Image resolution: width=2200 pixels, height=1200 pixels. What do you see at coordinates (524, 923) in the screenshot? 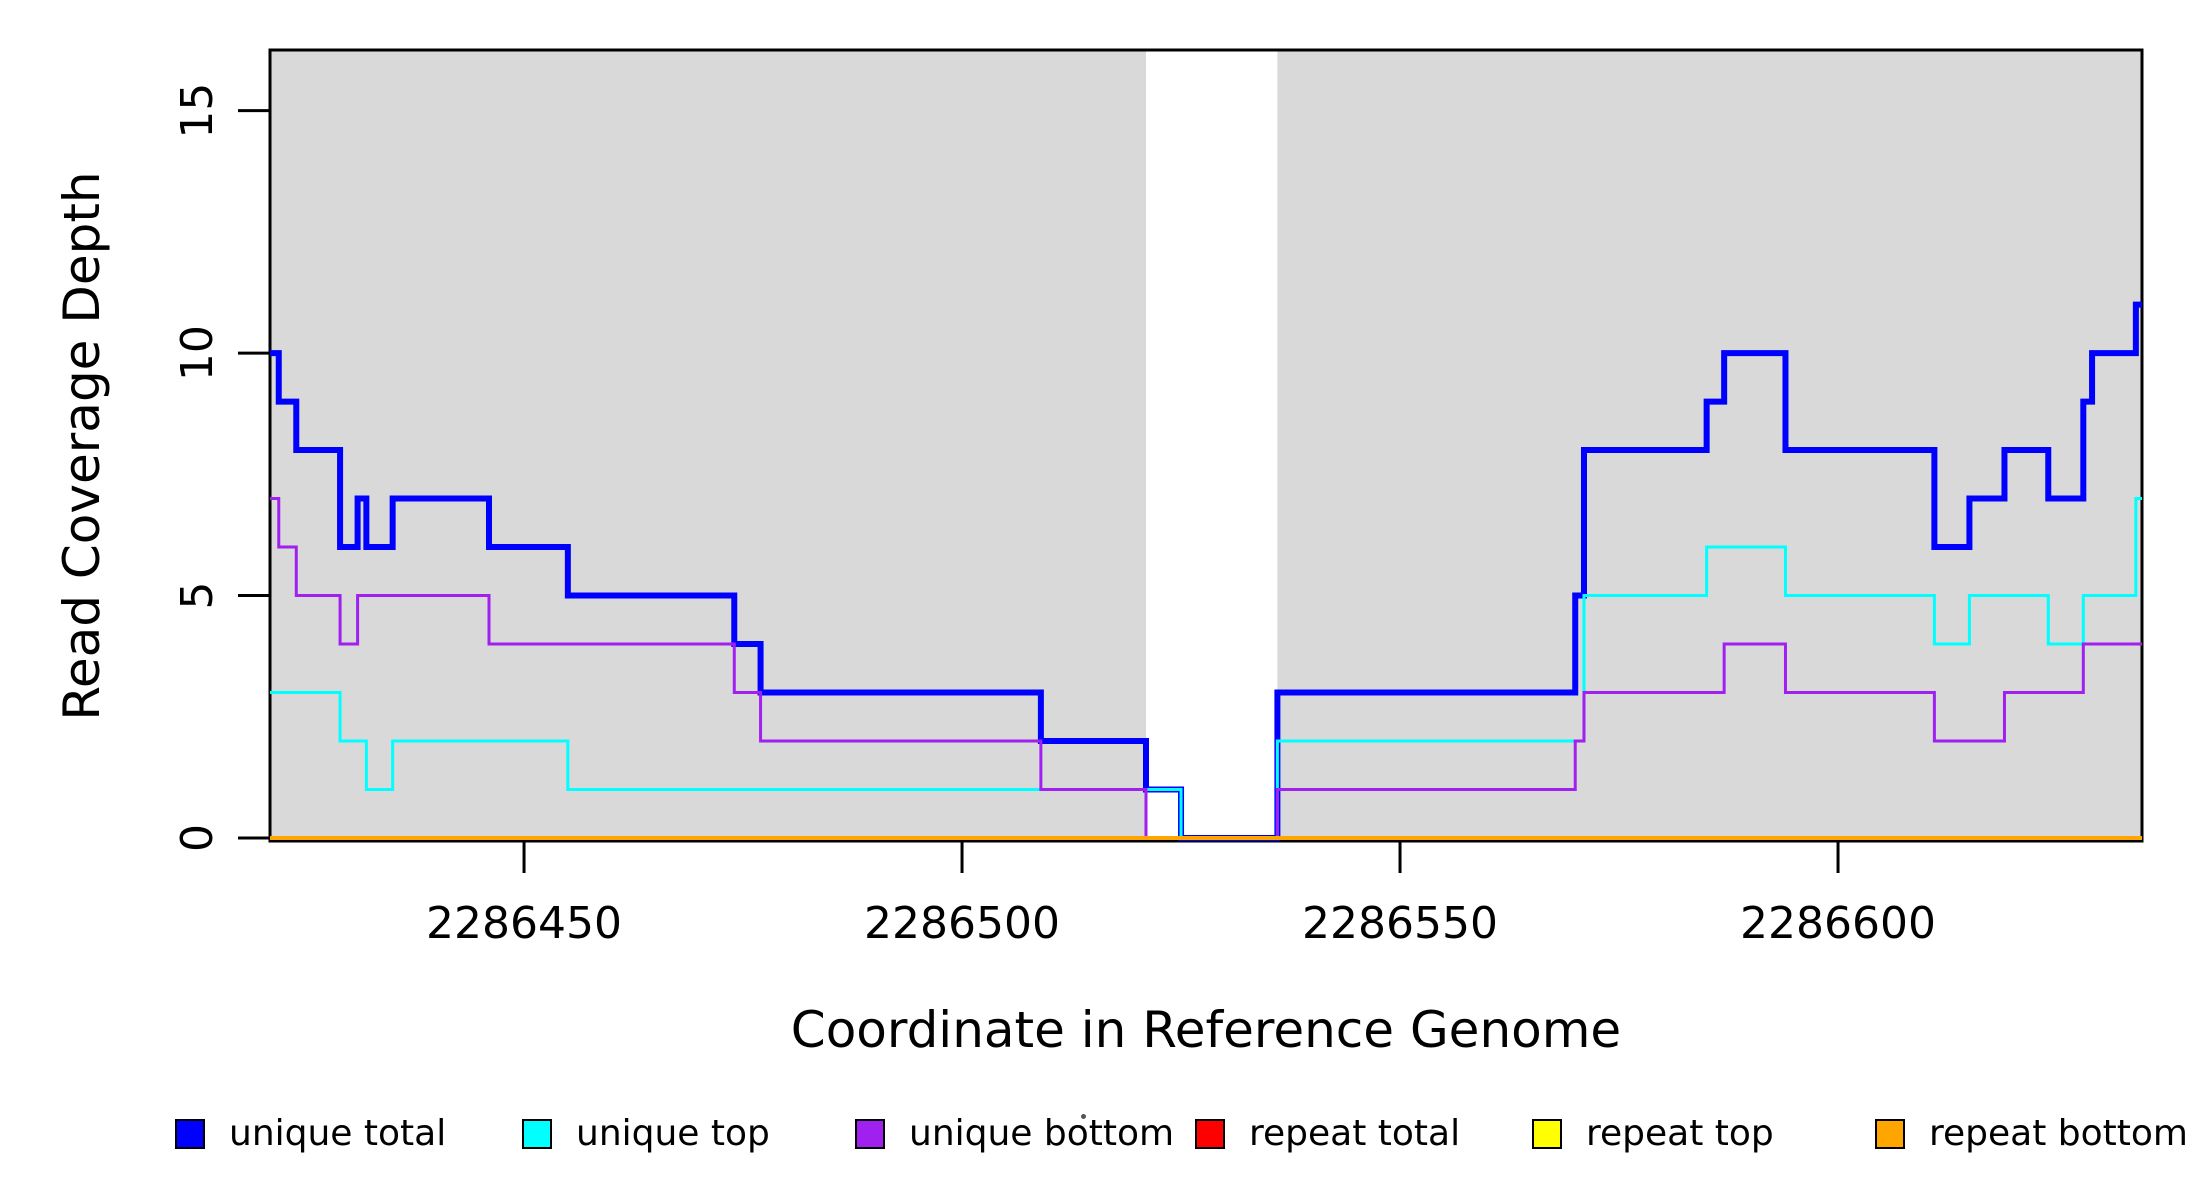
I see `x-tick-label: 2286450` at bounding box center [524, 923].